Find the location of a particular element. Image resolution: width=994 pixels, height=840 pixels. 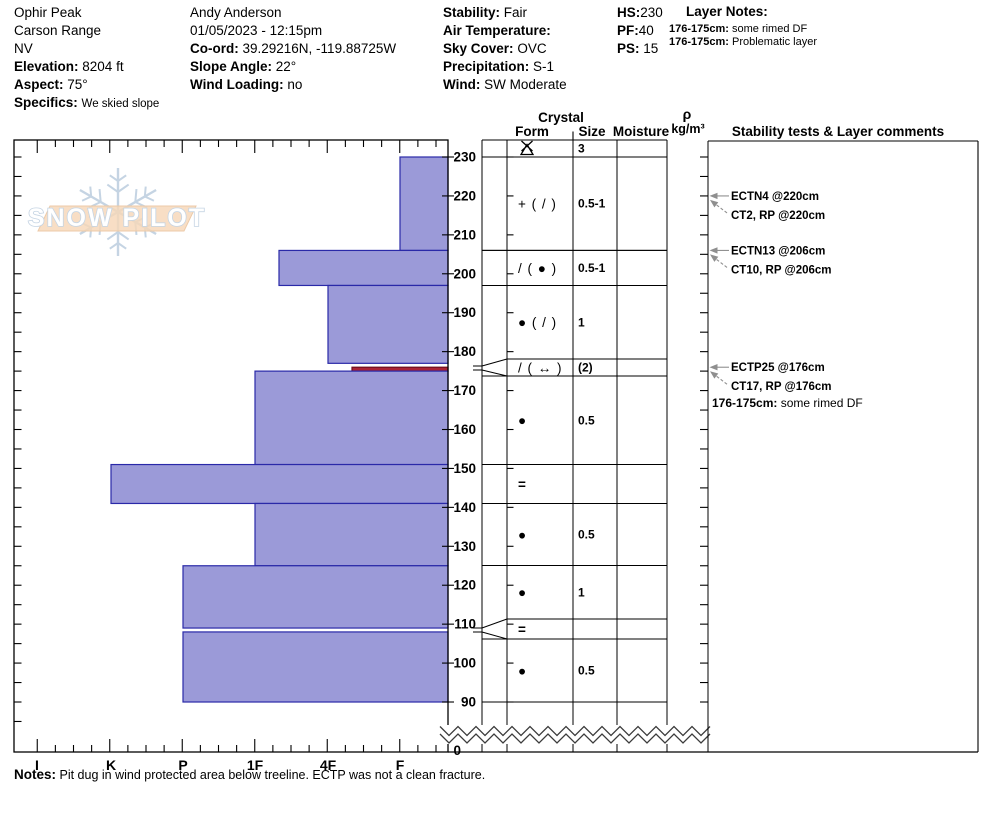

svg-text: 170 is located at coordinates (464, 390).